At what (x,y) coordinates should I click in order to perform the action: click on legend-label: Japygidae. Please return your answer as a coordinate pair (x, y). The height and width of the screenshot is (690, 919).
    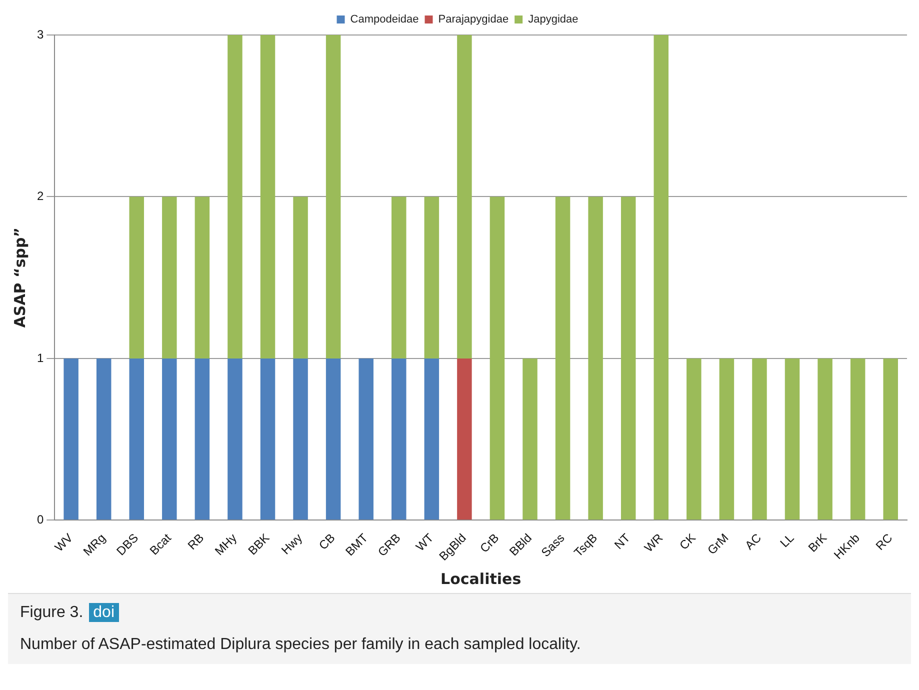
    Looking at the image, I should click on (553, 20).